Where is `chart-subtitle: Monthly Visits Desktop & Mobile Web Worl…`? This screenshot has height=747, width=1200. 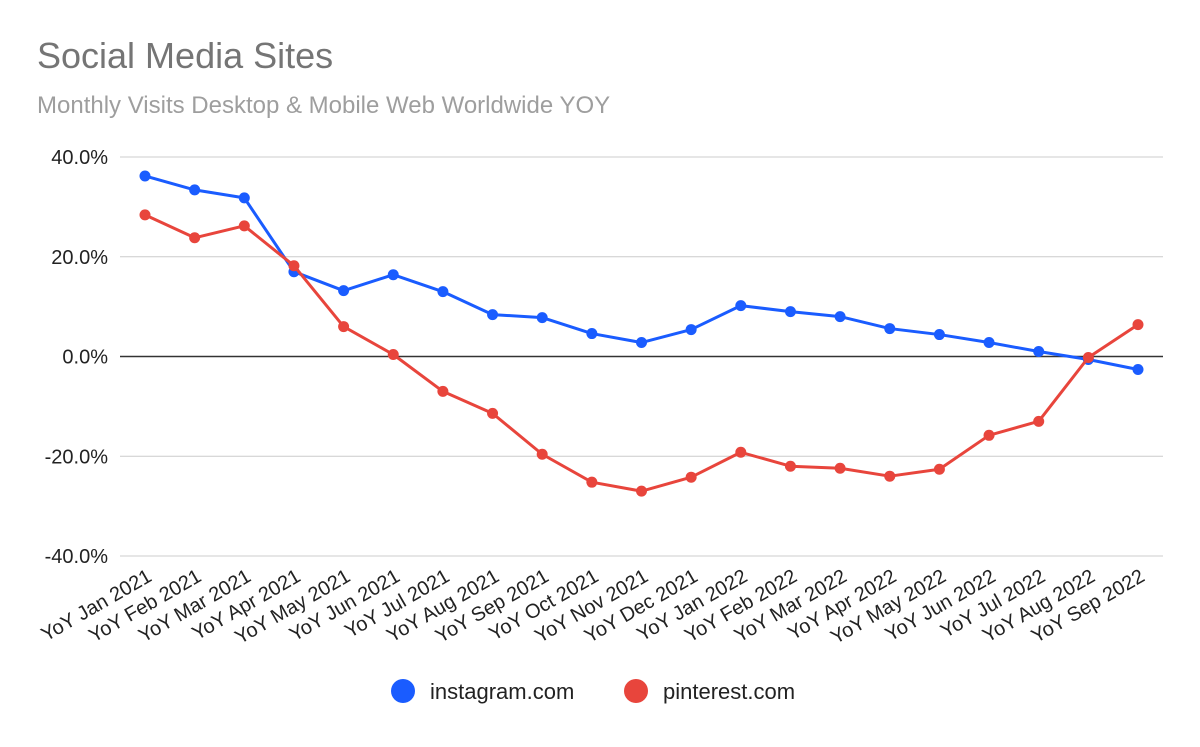 chart-subtitle: Monthly Visits Desktop & Mobile Web Worl… is located at coordinates (323, 105).